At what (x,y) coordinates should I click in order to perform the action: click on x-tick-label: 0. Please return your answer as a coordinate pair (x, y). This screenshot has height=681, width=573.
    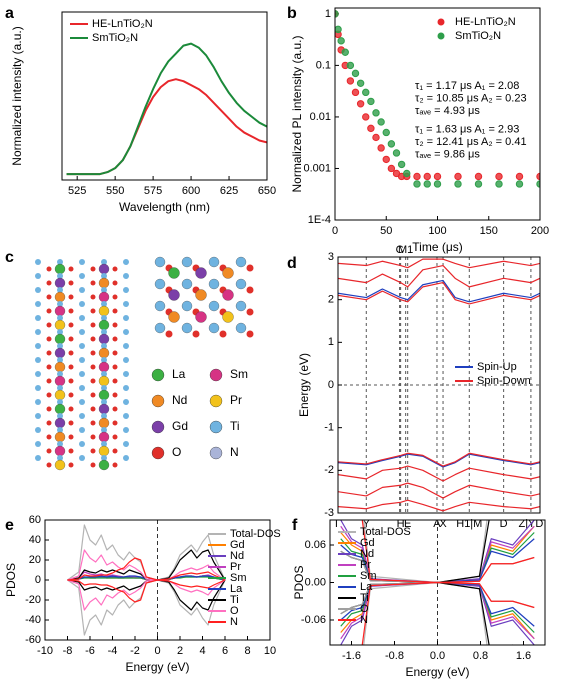
    Looking at the image, I should click on (157, 651).